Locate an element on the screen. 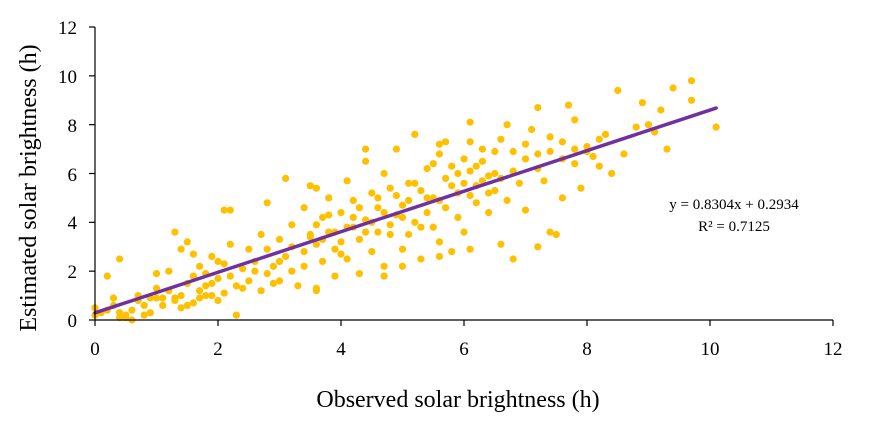 The height and width of the screenshot is (443, 870). y-tick-labels: 0 2 4 6 8 10 12 is located at coordinates (68, 175).